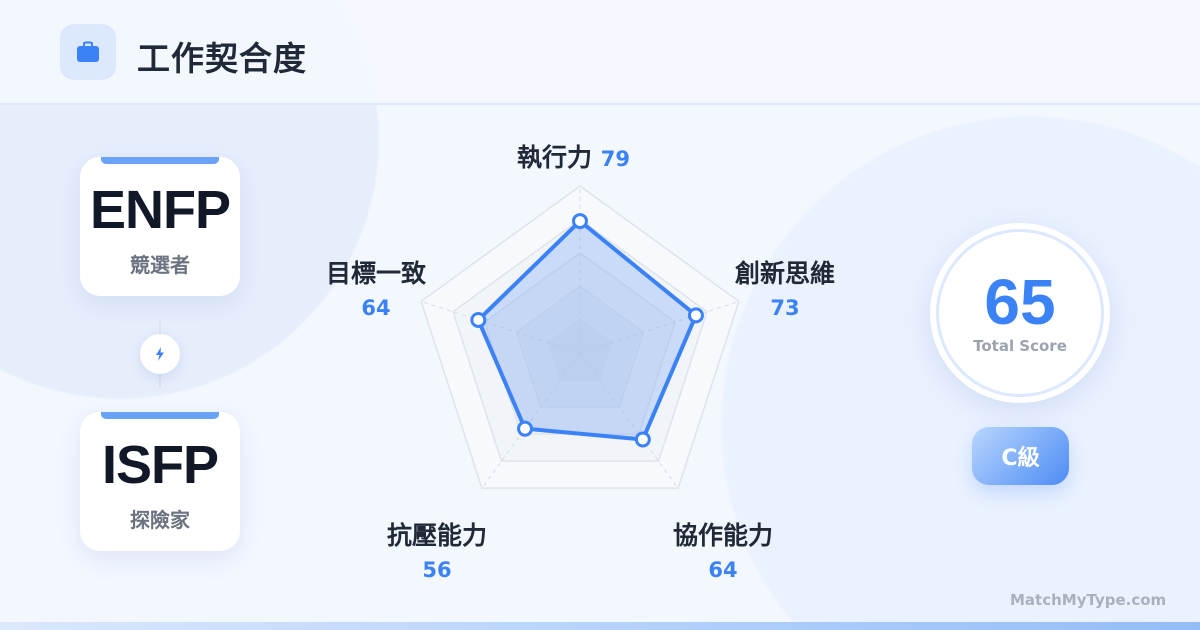 The height and width of the screenshot is (630, 1200). I want to click on axis-label-execution: 執行力 79, so click(573, 156).